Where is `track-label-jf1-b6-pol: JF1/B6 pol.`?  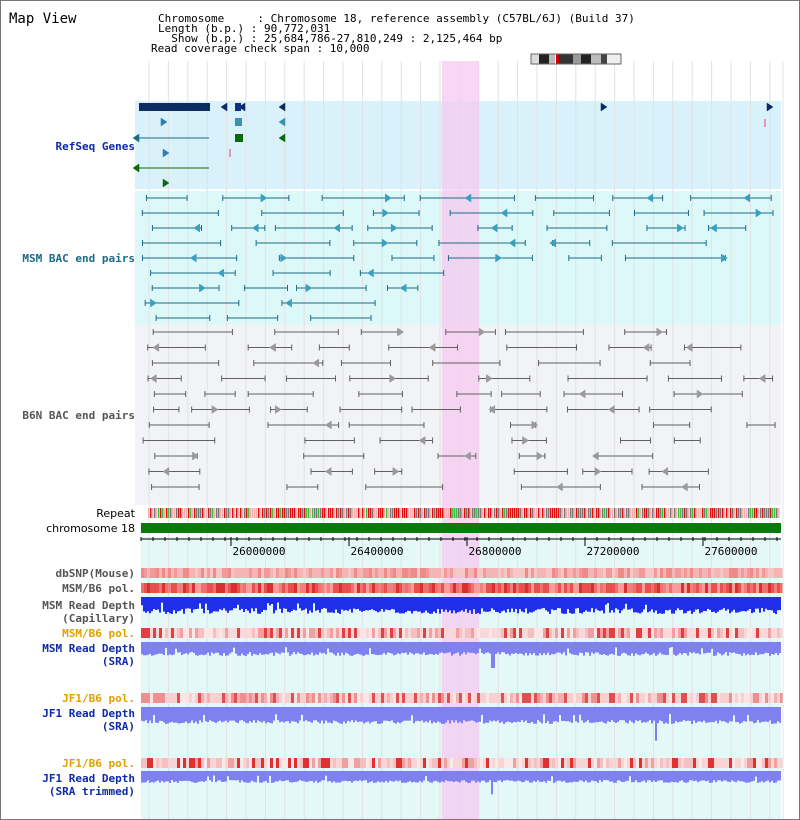 track-label-jf1-b6-pol: JF1/B6 pol. is located at coordinates (98, 698).